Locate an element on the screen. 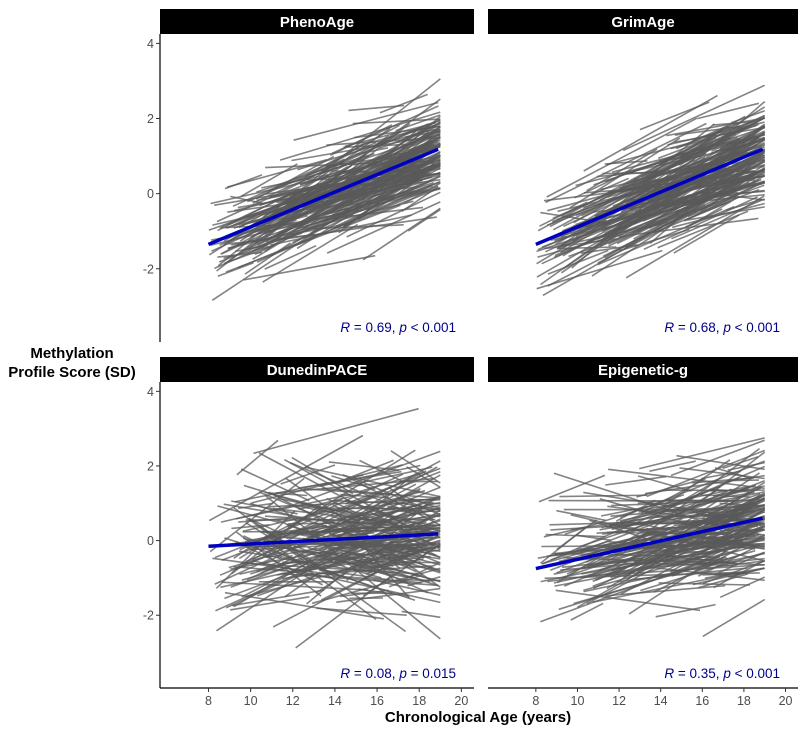 The height and width of the screenshot is (733, 800). stat-p-value: = 0.015 is located at coordinates (431, 673).